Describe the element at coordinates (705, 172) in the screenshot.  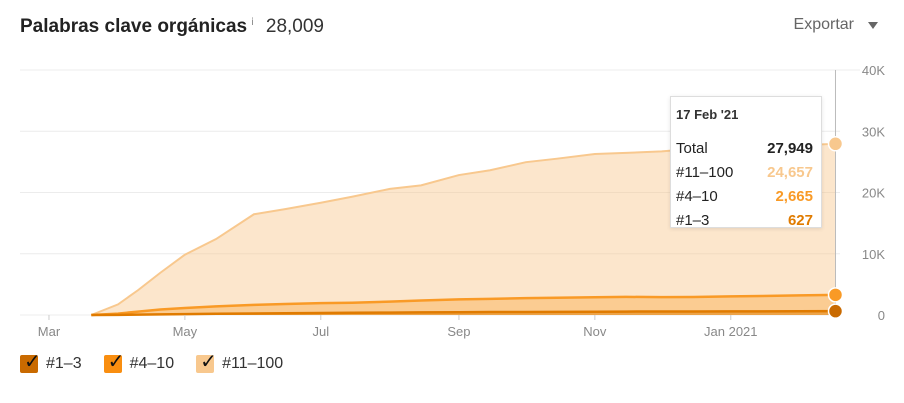
I see `tooltip-label: #11–100` at that location.